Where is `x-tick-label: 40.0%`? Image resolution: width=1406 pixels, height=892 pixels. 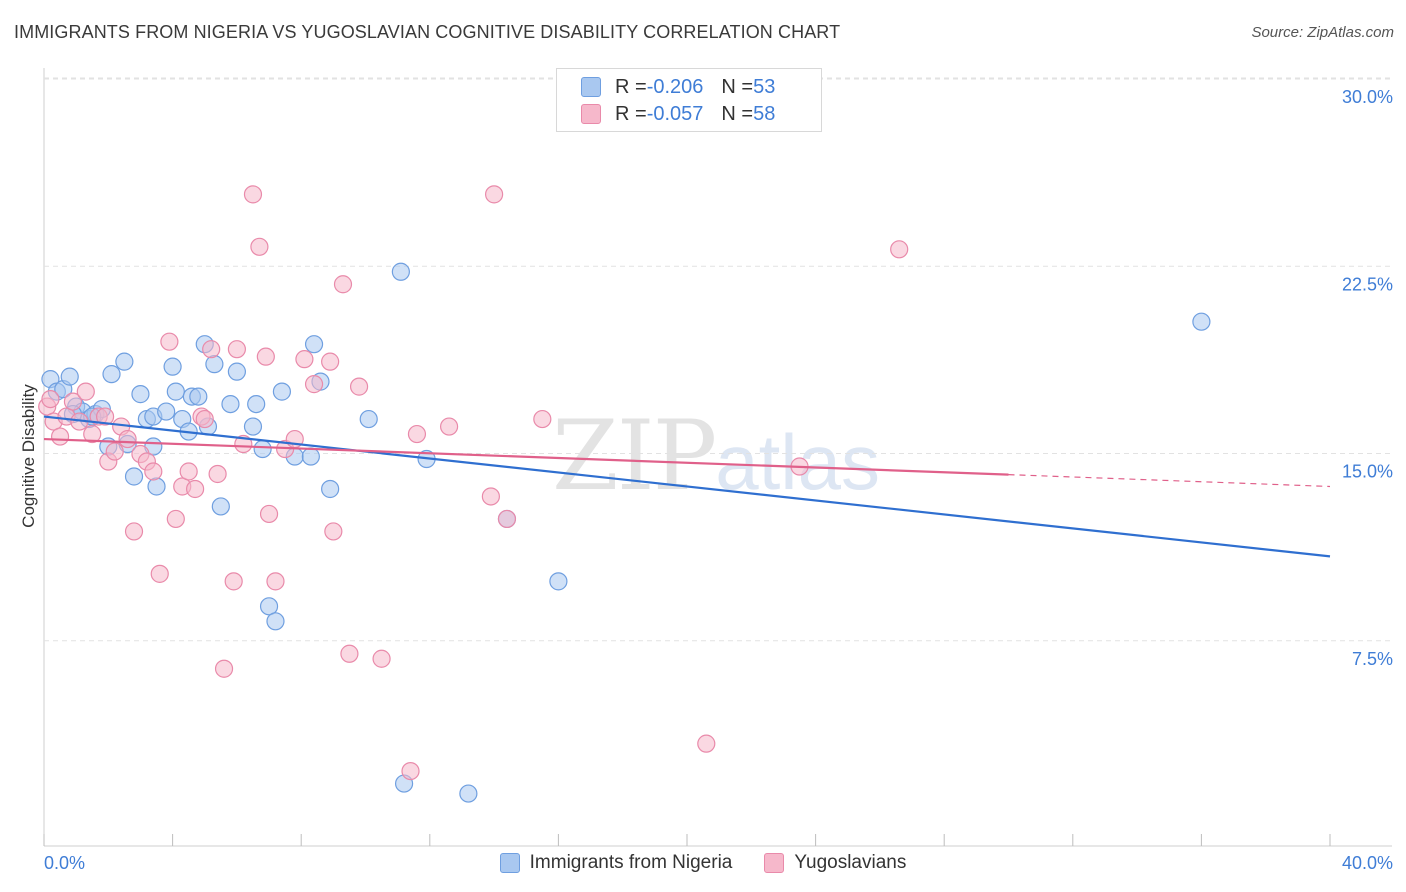
x-tick-label: 40.0% is located at coordinates (1367, 863).